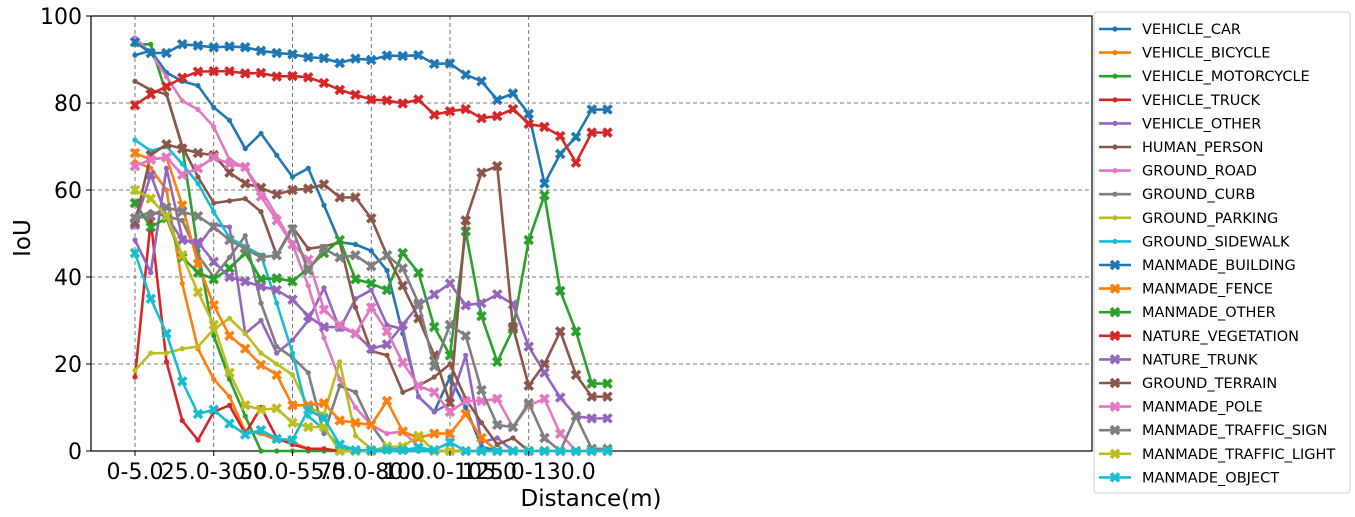 This screenshot has width=1355, height=517. Describe the element at coordinates (1200, 360) in the screenshot. I see `legend-label: NATURE_TRUNK` at that location.